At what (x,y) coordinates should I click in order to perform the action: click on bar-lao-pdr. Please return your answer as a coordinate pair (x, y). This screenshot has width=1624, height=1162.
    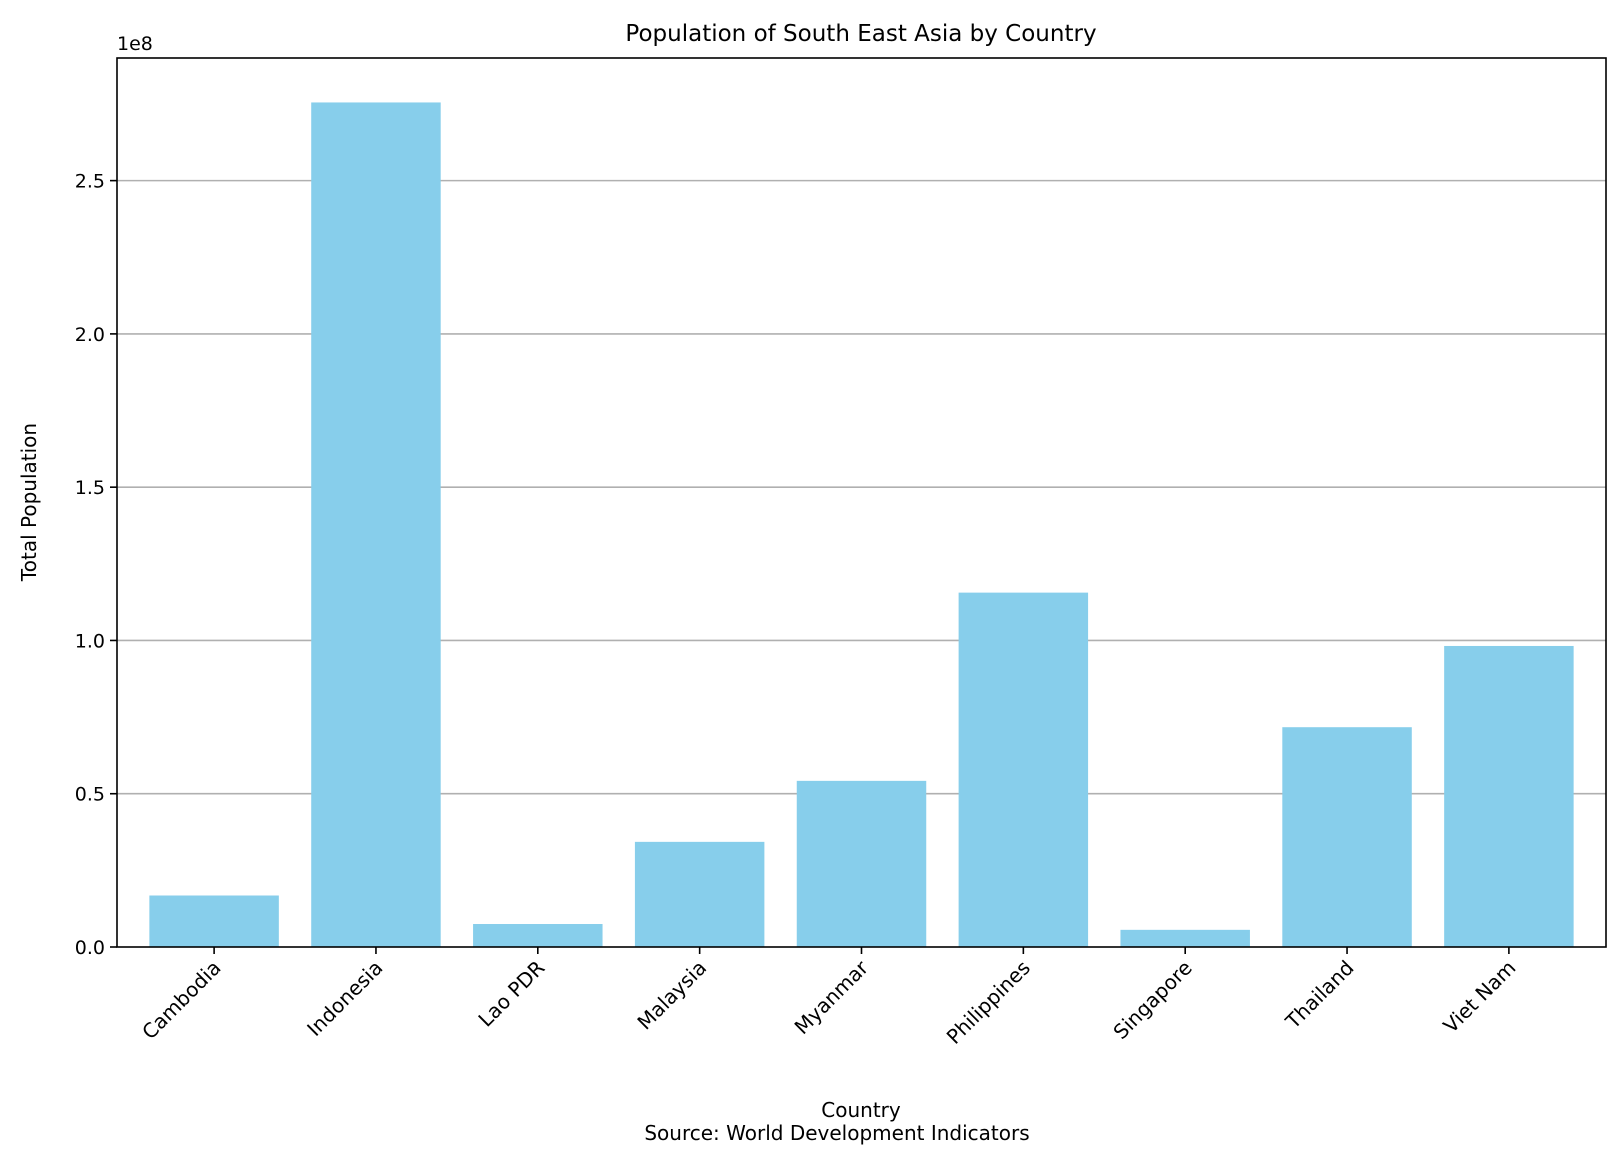
    Looking at the image, I should click on (538, 935).